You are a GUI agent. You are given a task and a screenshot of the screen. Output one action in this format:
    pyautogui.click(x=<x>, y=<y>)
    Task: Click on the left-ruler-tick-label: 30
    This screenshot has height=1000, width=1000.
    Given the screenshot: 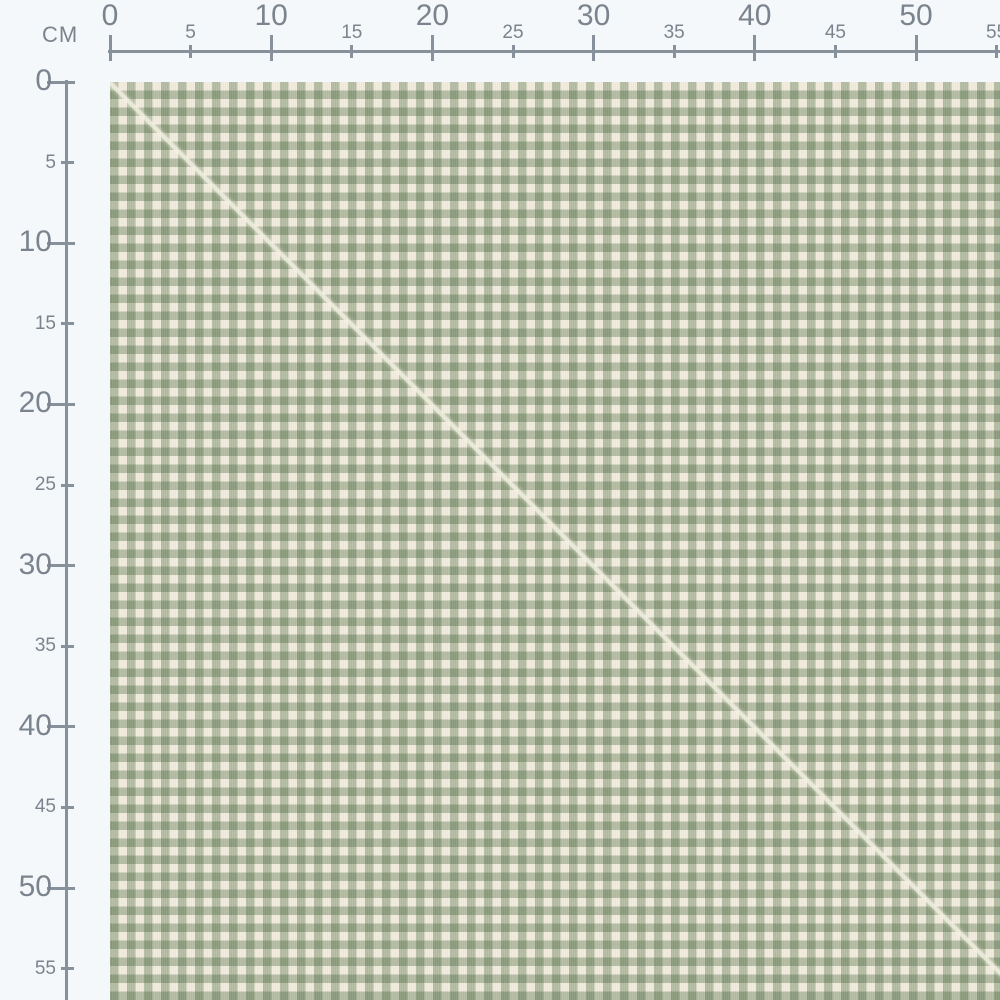 What is the action you would take?
    pyautogui.click(x=35, y=564)
    